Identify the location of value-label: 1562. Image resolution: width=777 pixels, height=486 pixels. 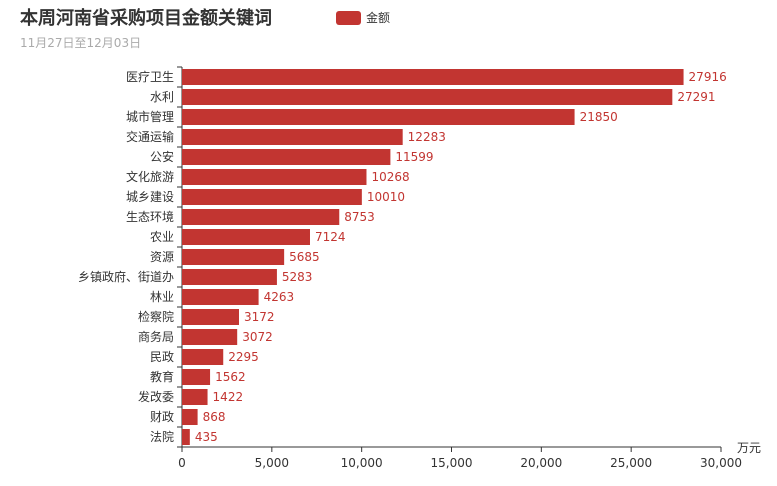
(230, 377).